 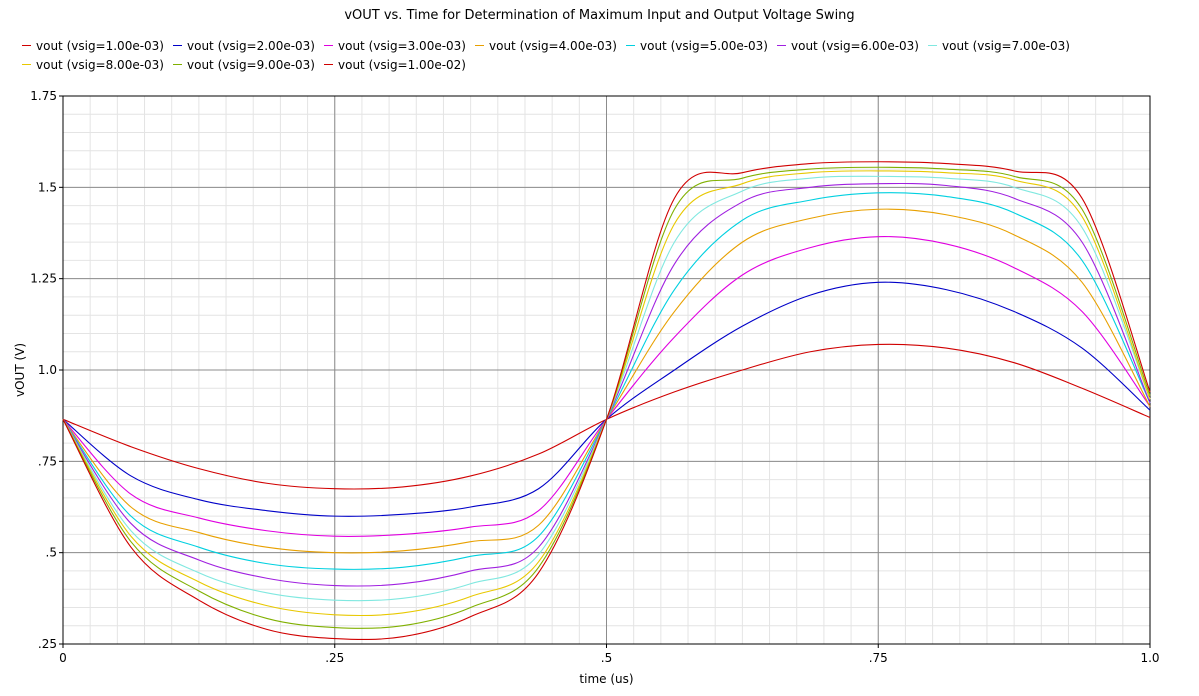 What do you see at coordinates (606, 658) in the screenshot?
I see `x-tick-label: .5` at bounding box center [606, 658].